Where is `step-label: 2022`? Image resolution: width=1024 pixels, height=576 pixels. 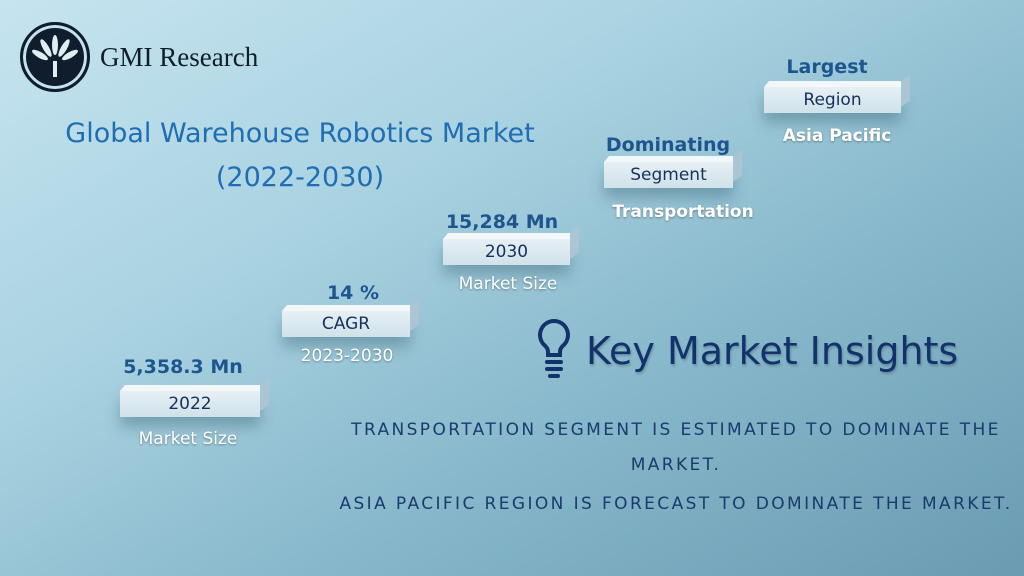 step-label: 2022 is located at coordinates (190, 404).